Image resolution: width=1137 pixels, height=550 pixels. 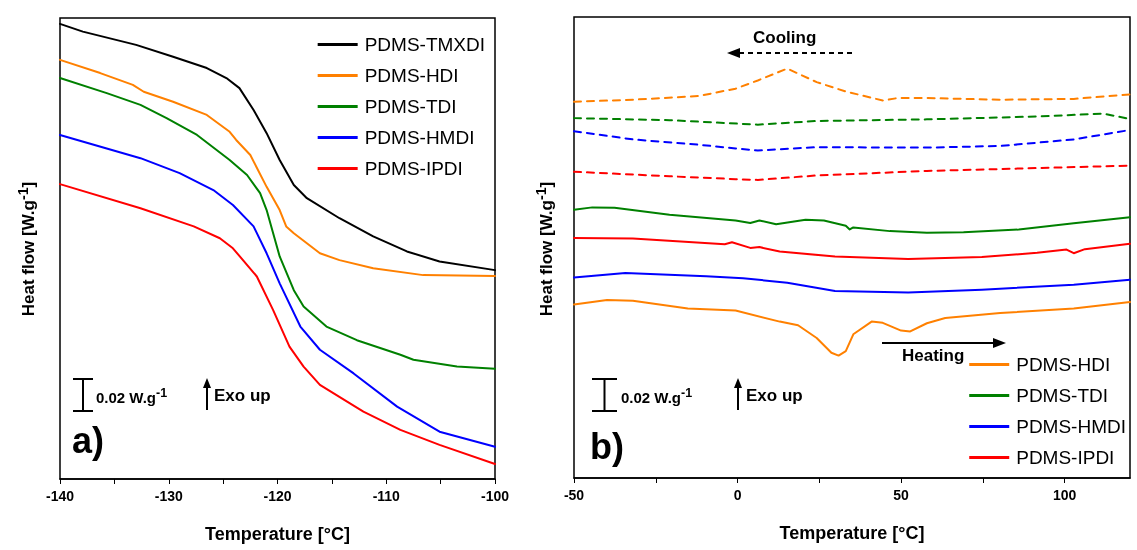 What do you see at coordinates (386, 496) in the screenshot?
I see `x-tick-label: -110` at bounding box center [386, 496].